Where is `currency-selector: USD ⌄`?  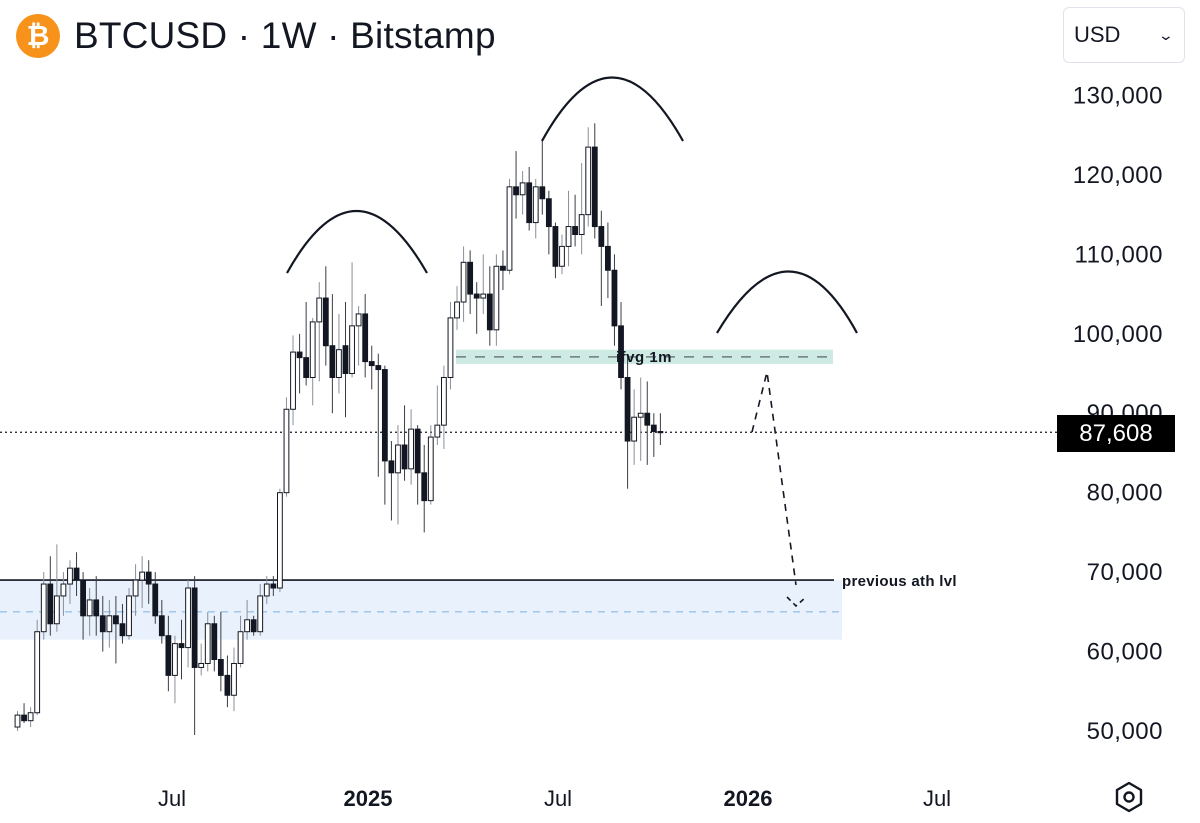
currency-selector: USD ⌄ is located at coordinates (1124, 35).